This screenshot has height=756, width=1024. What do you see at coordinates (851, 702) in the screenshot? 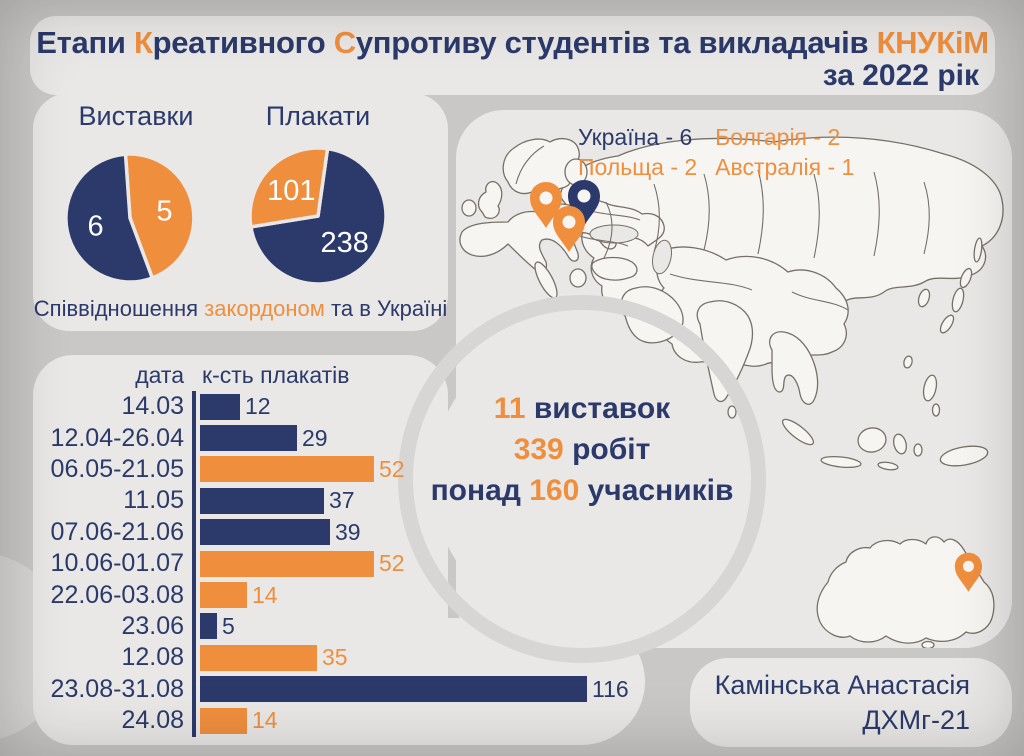
I see `credit-card: Камінська Анастасія ДХМг-21` at bounding box center [851, 702].